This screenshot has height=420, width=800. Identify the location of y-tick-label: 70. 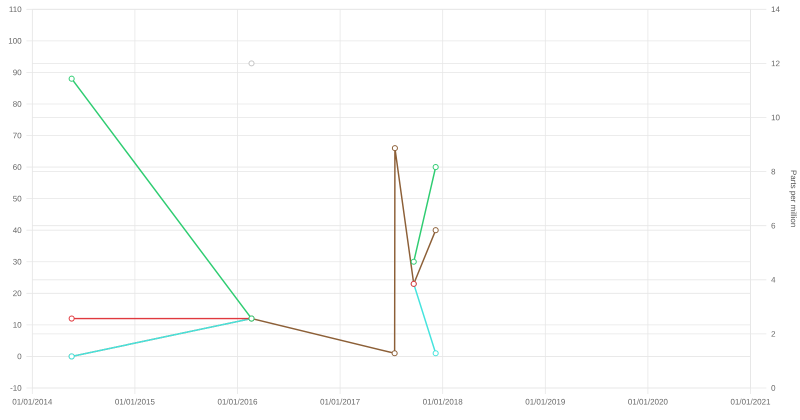
(17, 135).